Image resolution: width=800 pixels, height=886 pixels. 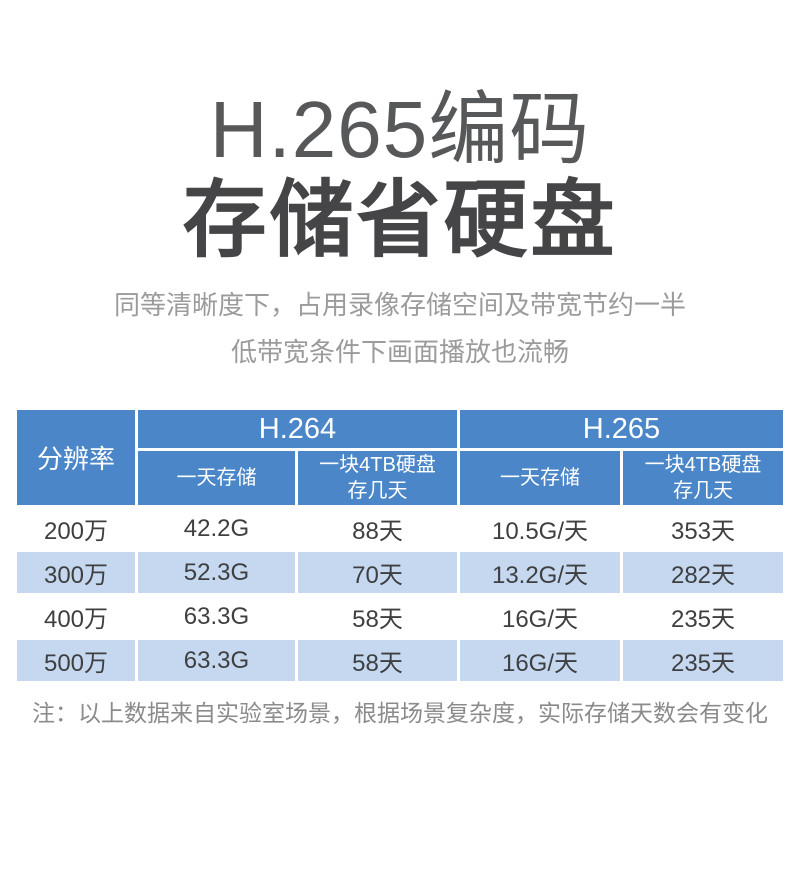 I want to click on cell-h265-daily-row3: 16G/天, so click(x=540, y=616).